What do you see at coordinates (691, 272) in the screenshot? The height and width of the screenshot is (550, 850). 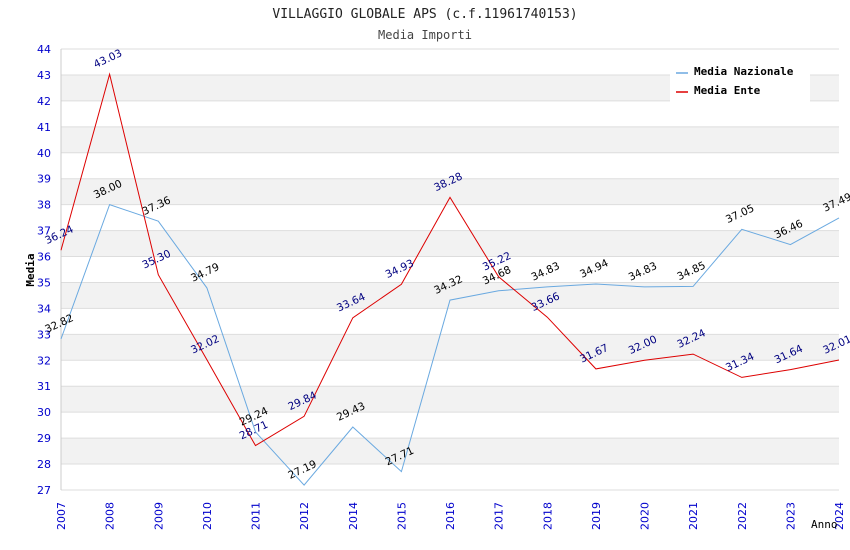 I see `data-label: 34.85` at bounding box center [691, 272].